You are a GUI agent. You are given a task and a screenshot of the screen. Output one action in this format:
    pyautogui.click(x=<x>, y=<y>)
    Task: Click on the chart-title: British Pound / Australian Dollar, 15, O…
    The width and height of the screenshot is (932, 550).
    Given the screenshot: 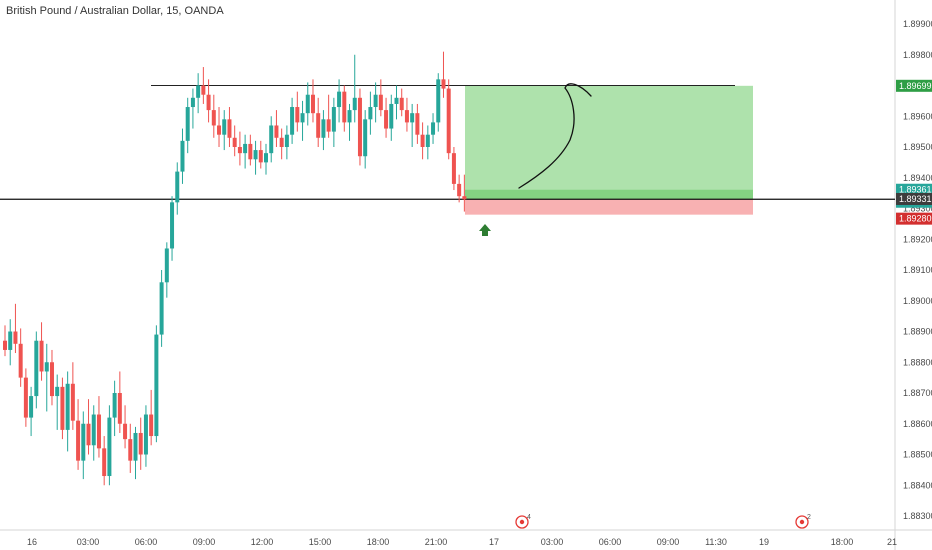 What is the action you would take?
    pyautogui.click(x=115, y=11)
    